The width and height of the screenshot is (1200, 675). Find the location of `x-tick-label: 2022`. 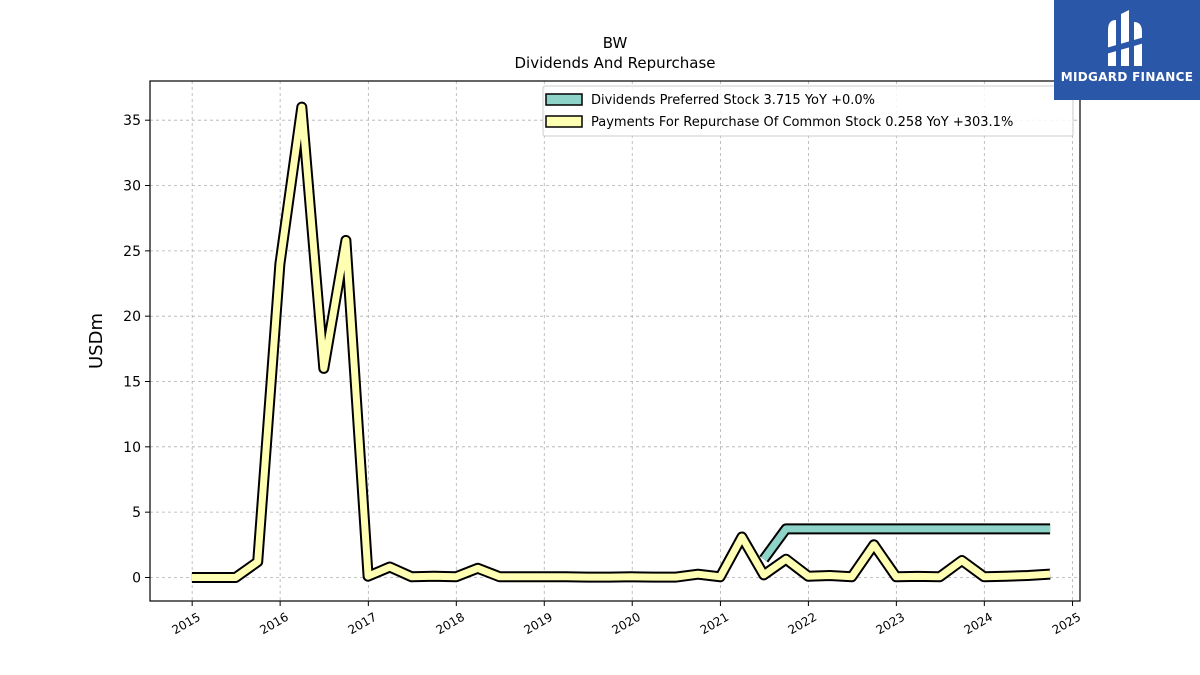

x-tick-label: 2022 is located at coordinates (802, 623).